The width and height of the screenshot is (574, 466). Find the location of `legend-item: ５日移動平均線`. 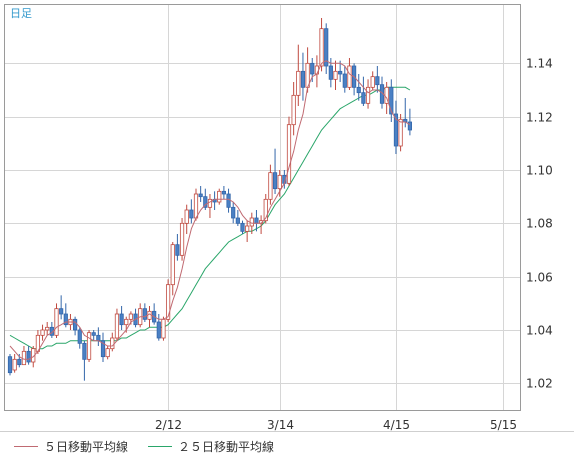

legend-item: ５日移動平均線 is located at coordinates (71, 446).